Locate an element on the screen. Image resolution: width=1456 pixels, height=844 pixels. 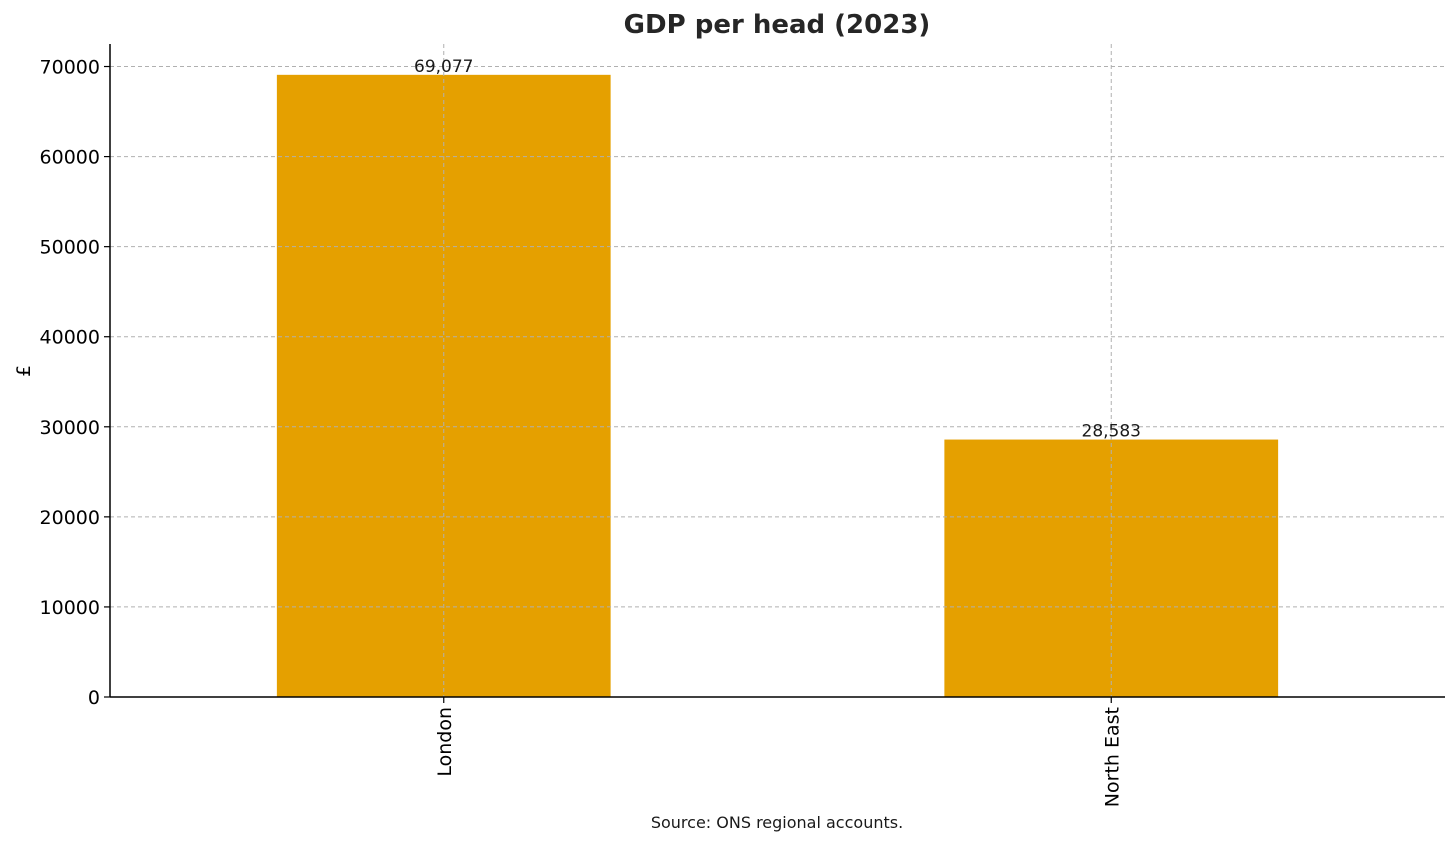
y-tick-label: 50000 is located at coordinates (70, 248).